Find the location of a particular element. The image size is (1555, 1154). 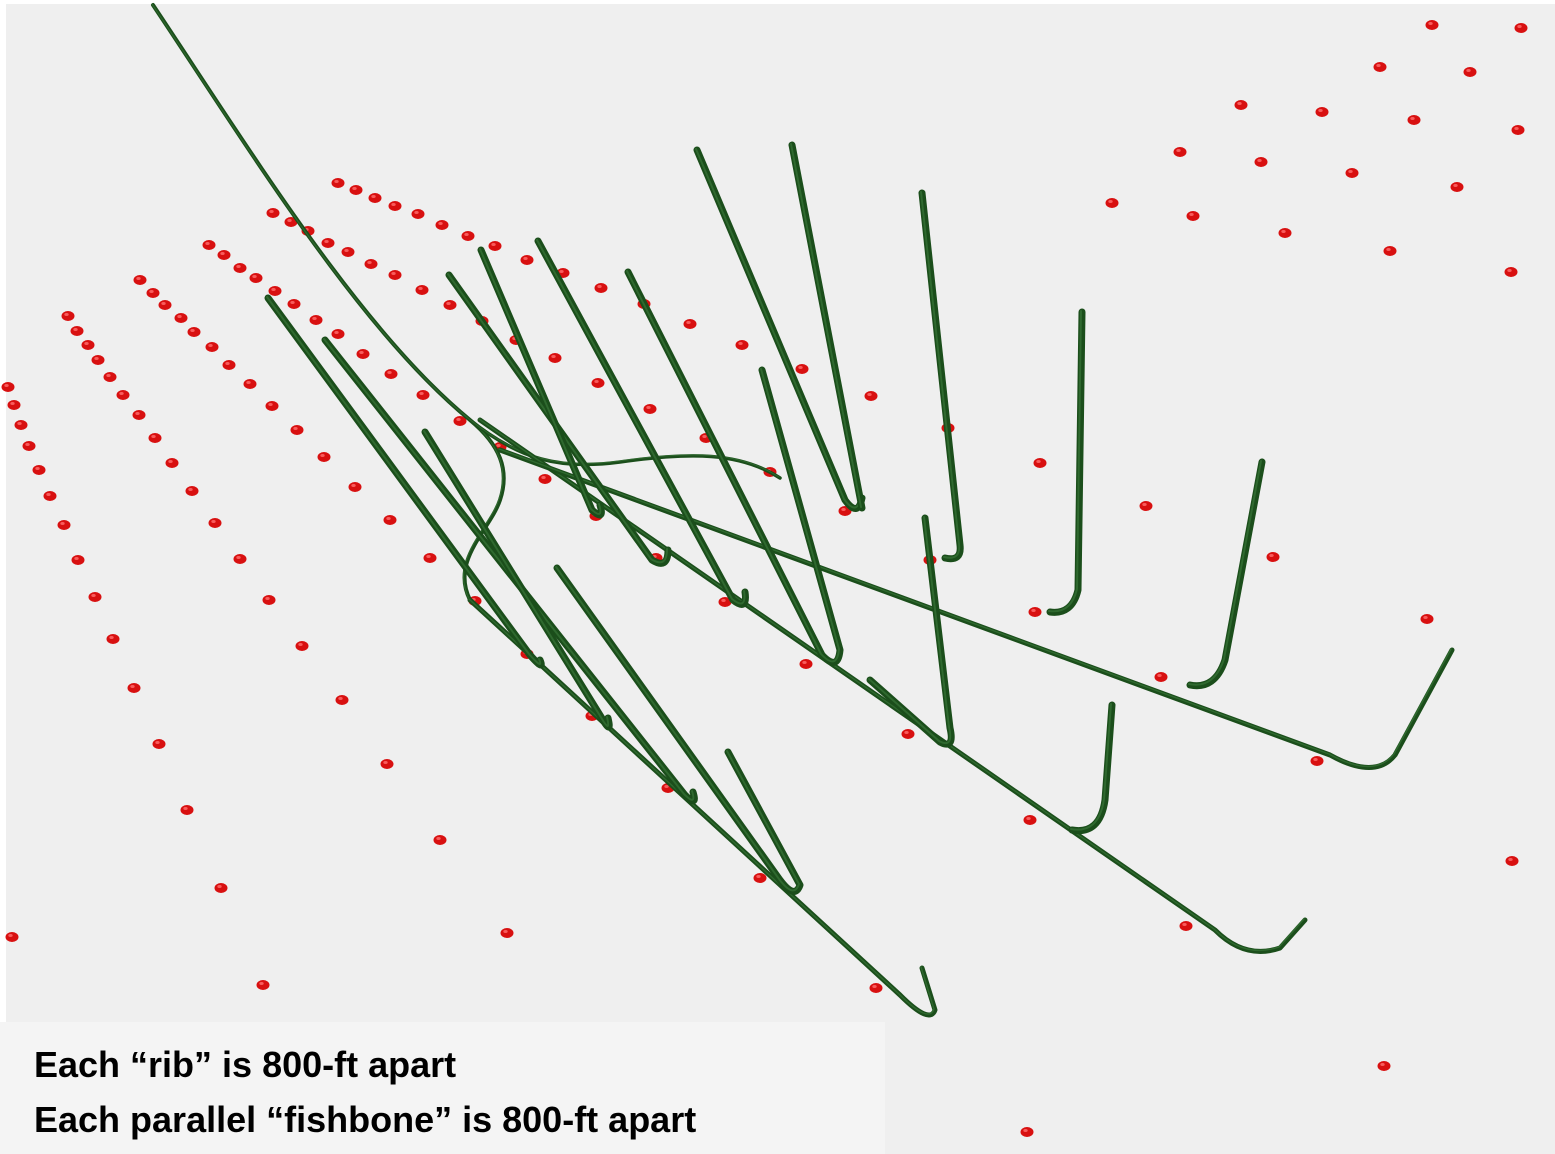

caption-fishbone-spacing: Each parallel “fishbone” is 800-ft apart is located at coordinates (365, 1119).